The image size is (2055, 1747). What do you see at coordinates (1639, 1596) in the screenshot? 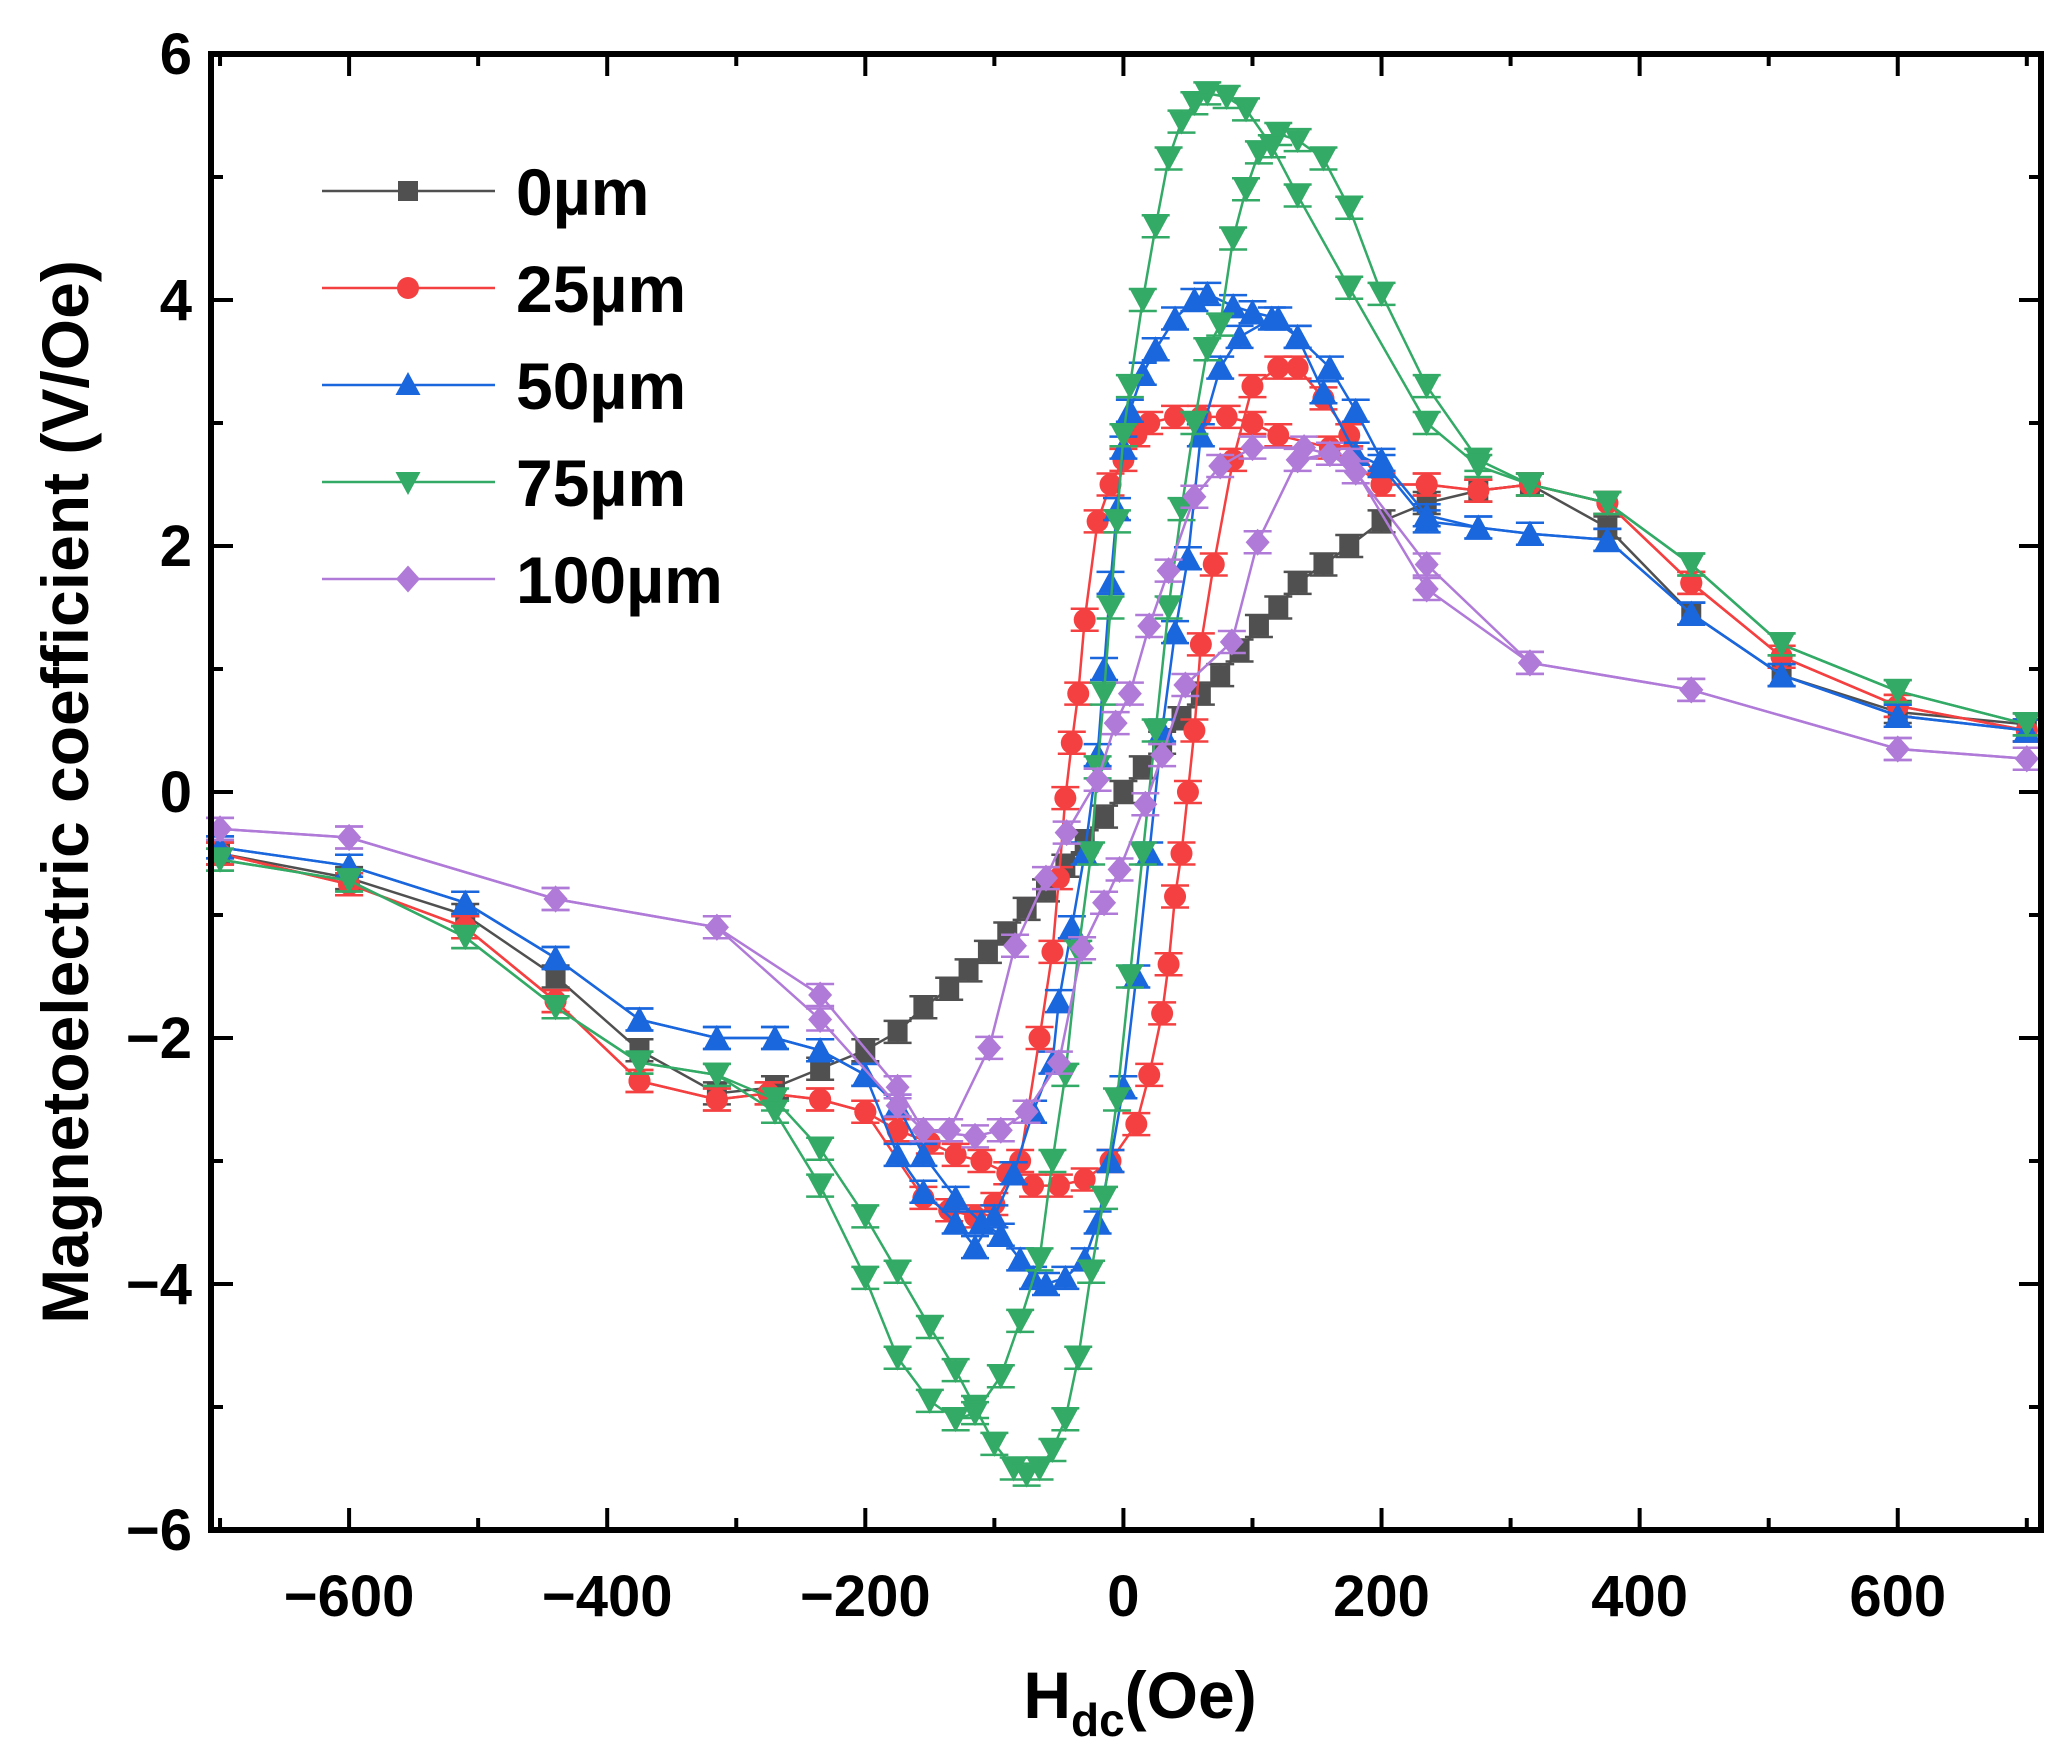
I see `x-tick-label: 400` at bounding box center [1639, 1596].